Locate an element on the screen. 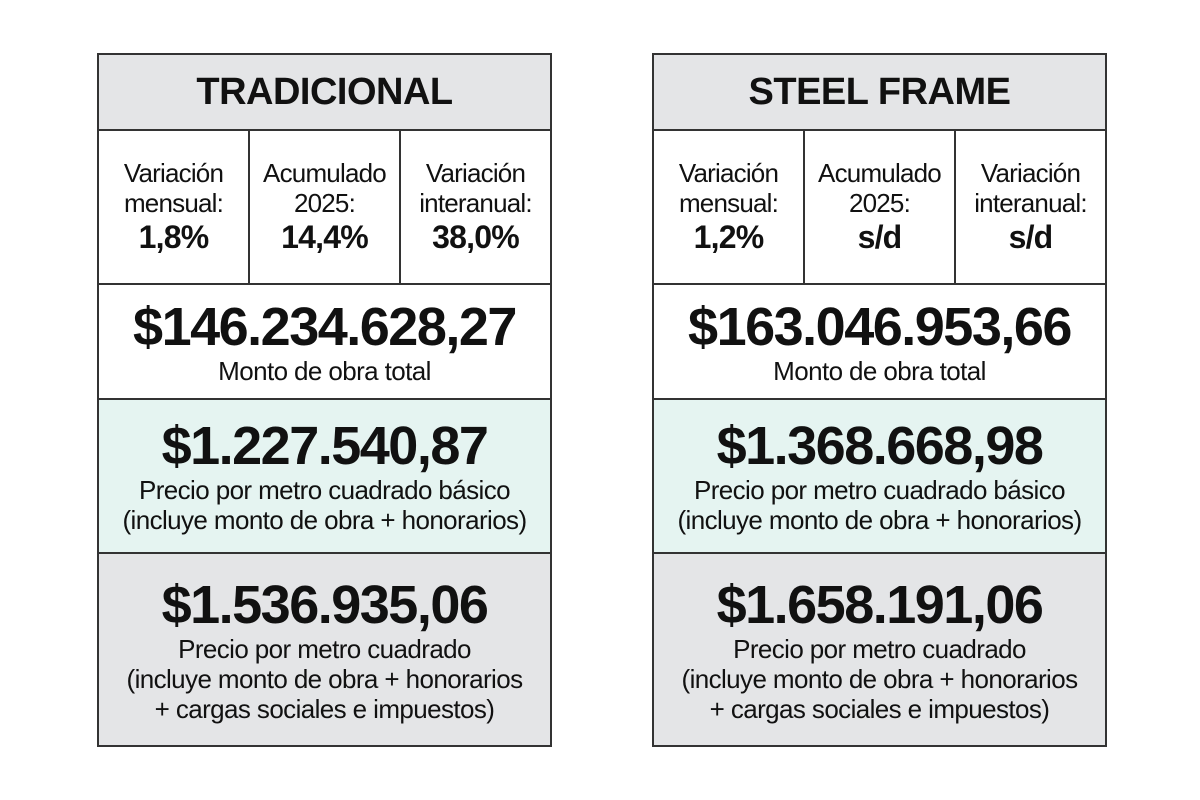 This screenshot has width=1200, height=800. stat-cell: Variación interanual: s/d is located at coordinates (1030, 207).